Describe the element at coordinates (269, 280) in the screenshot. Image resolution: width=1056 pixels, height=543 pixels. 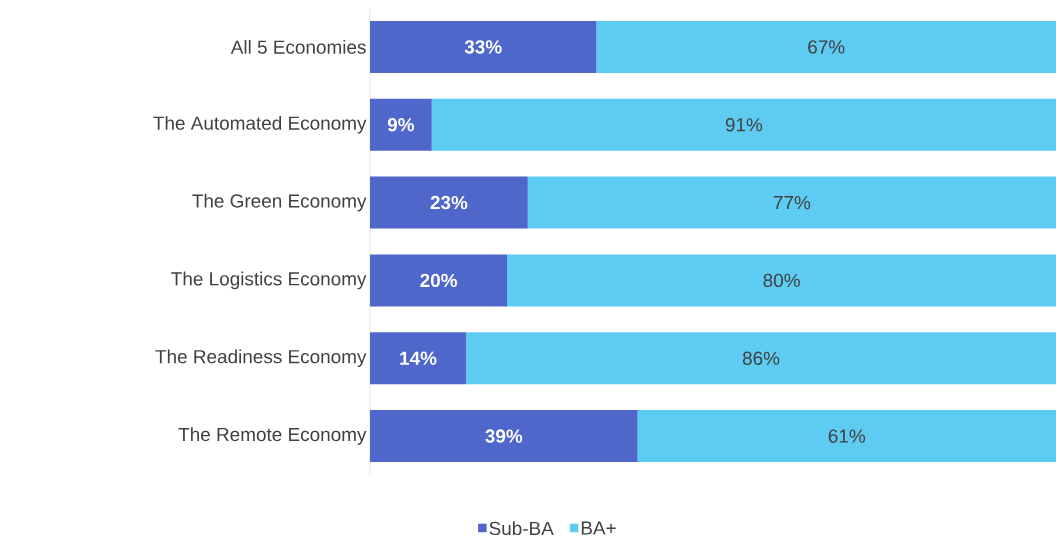
I see `y-tick-label: The Logistics Economy` at that location.